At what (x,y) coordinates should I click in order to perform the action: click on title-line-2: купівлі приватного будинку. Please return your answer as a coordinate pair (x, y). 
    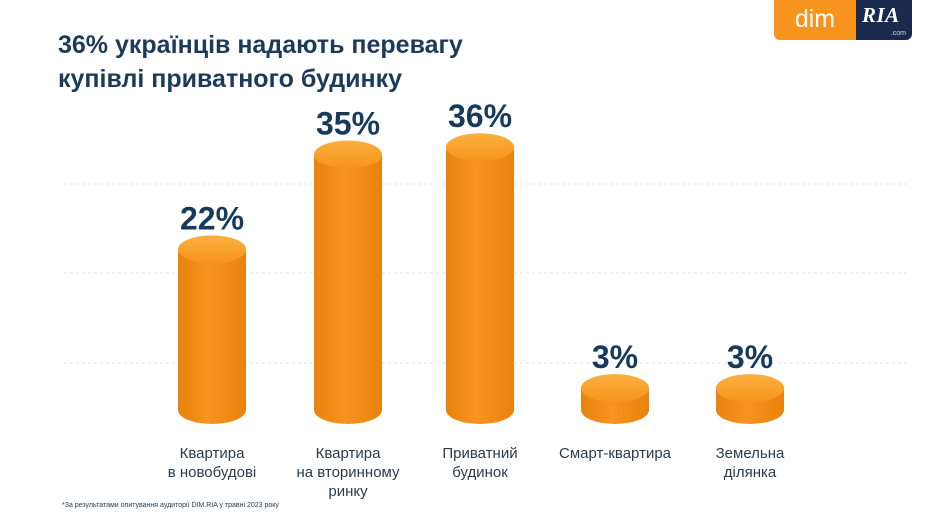
    Looking at the image, I should click on (230, 79).